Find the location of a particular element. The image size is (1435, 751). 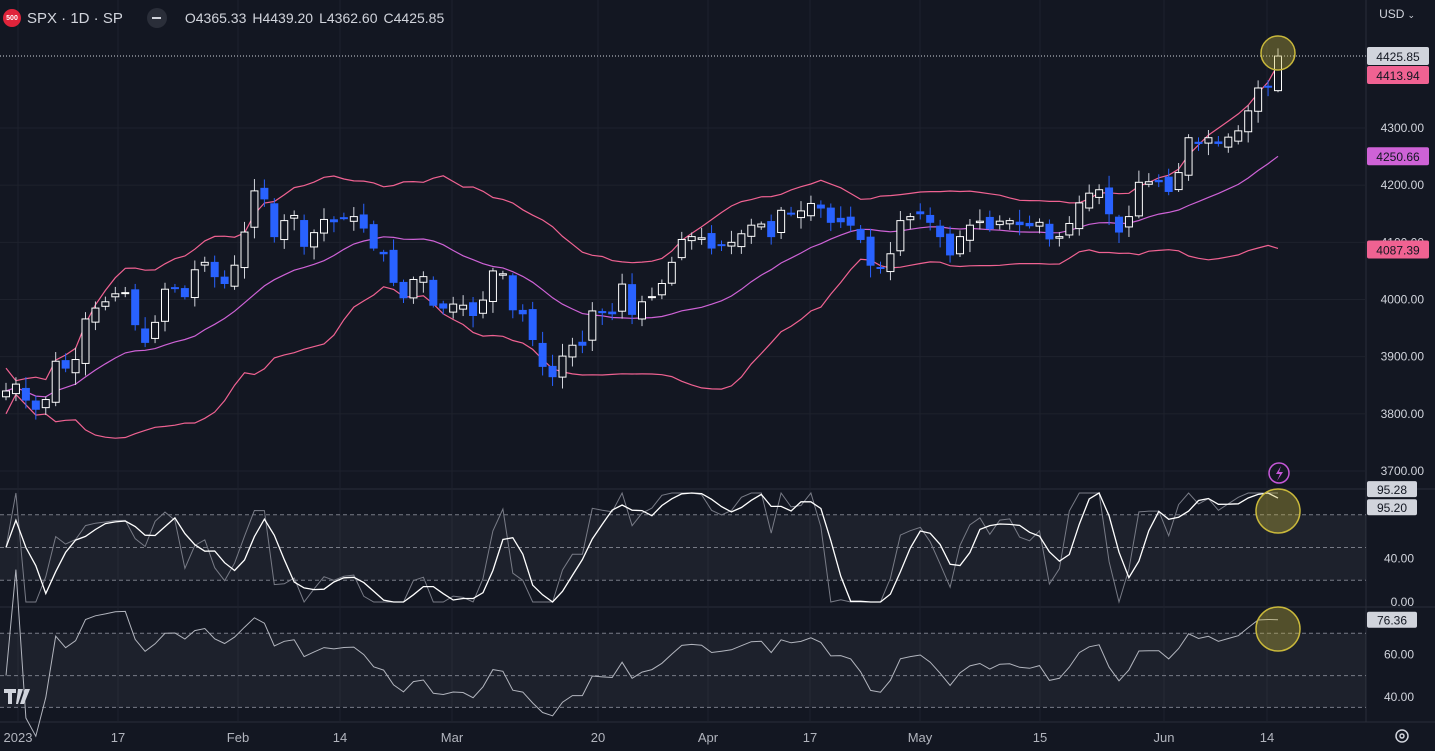

x-axis-label: Mar is located at coordinates (452, 737).